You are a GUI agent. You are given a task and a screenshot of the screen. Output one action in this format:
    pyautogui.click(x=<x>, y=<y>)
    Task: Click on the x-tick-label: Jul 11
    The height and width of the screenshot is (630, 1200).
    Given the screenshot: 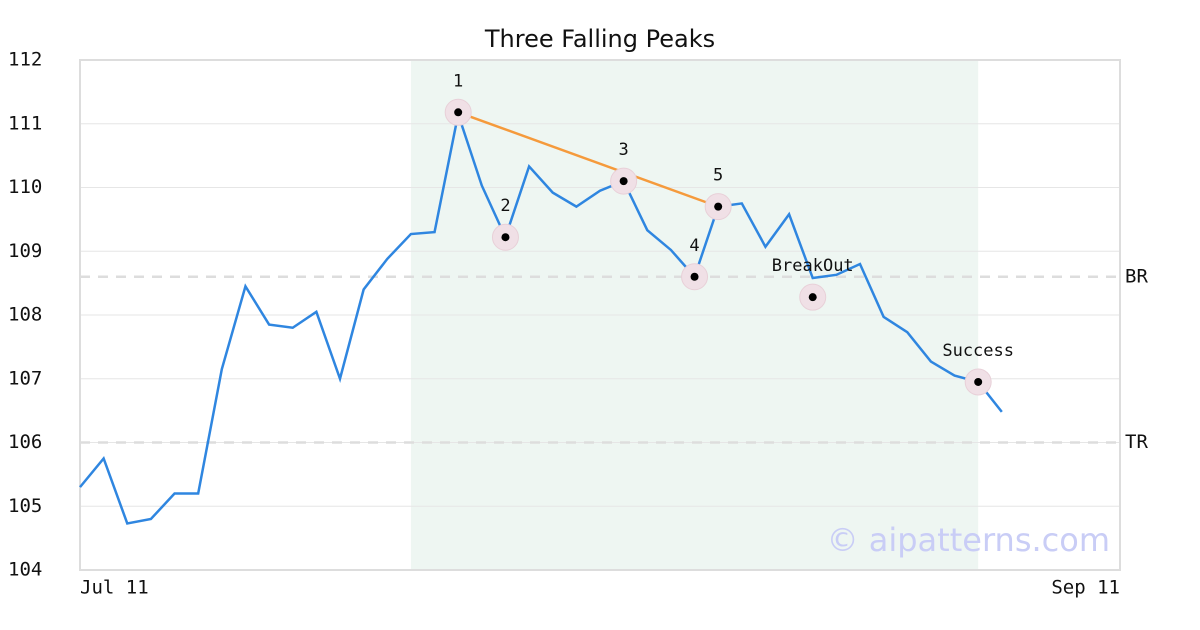 What is the action you would take?
    pyautogui.click(x=114, y=588)
    